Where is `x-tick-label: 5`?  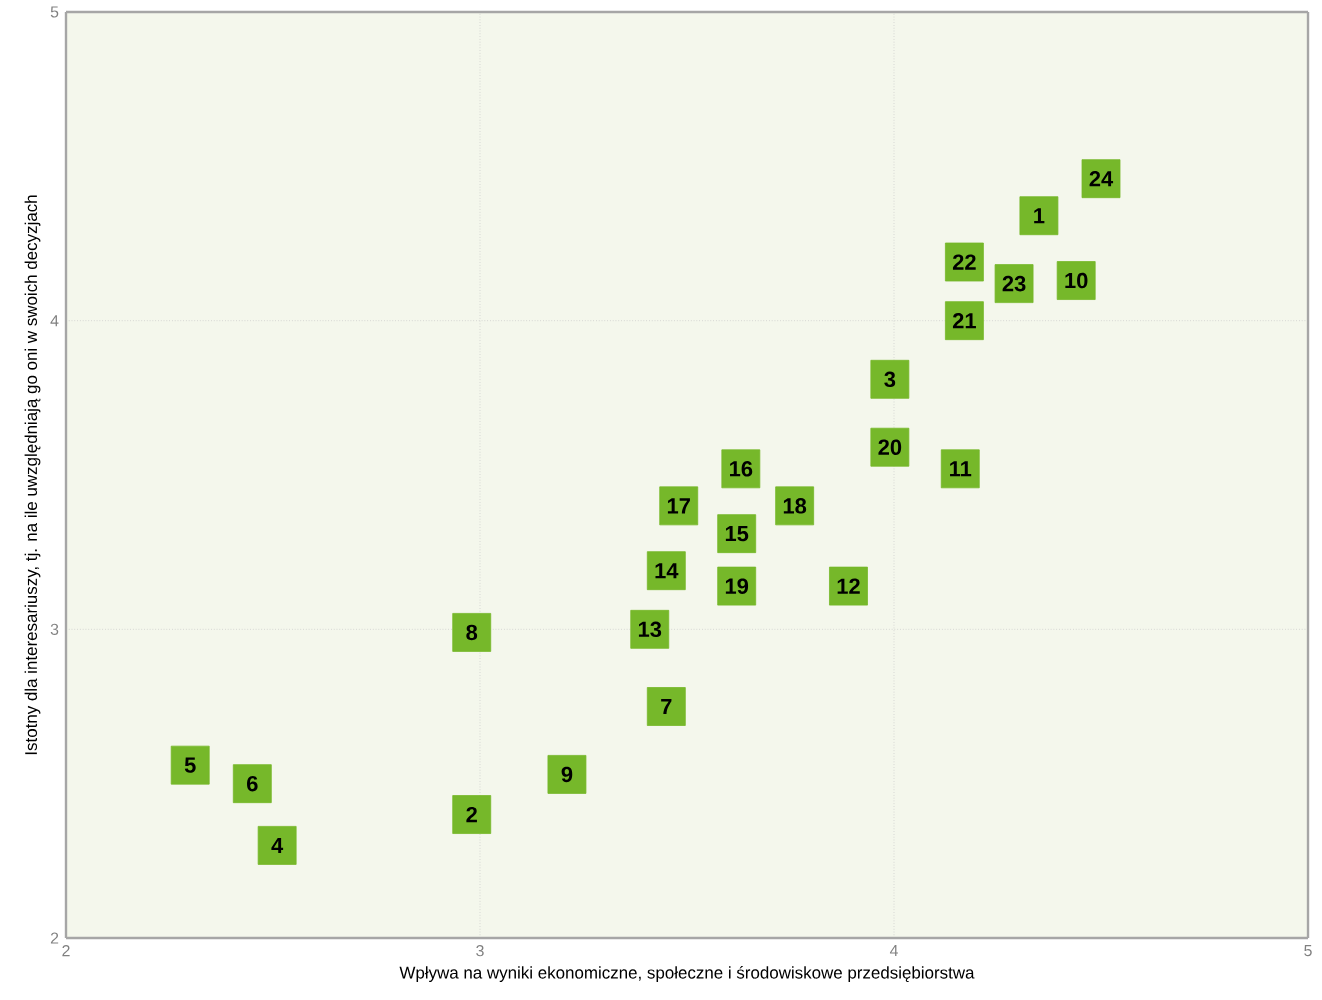 x-tick-label: 5 is located at coordinates (1308, 951).